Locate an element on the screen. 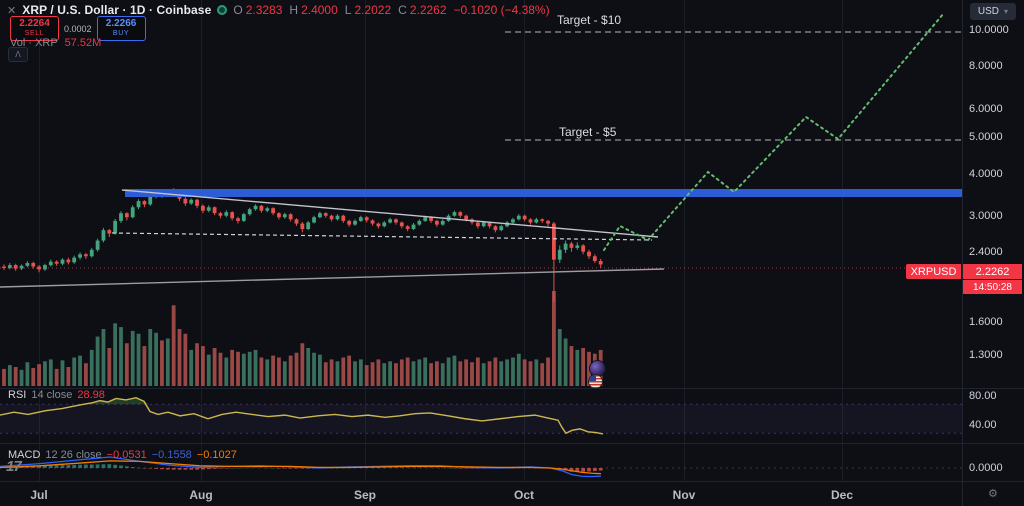  volume-legend: Vol · XRP 57.52M is located at coordinates (55, 43).